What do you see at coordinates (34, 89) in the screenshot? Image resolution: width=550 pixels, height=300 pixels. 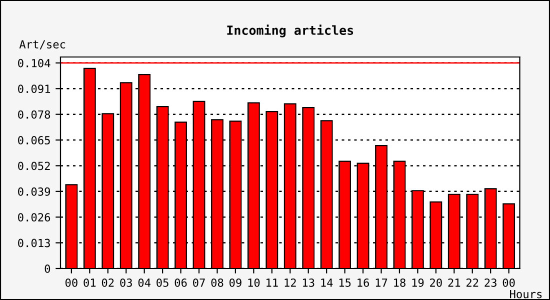 I see `y-tick-label: 0.091` at bounding box center [34, 89].